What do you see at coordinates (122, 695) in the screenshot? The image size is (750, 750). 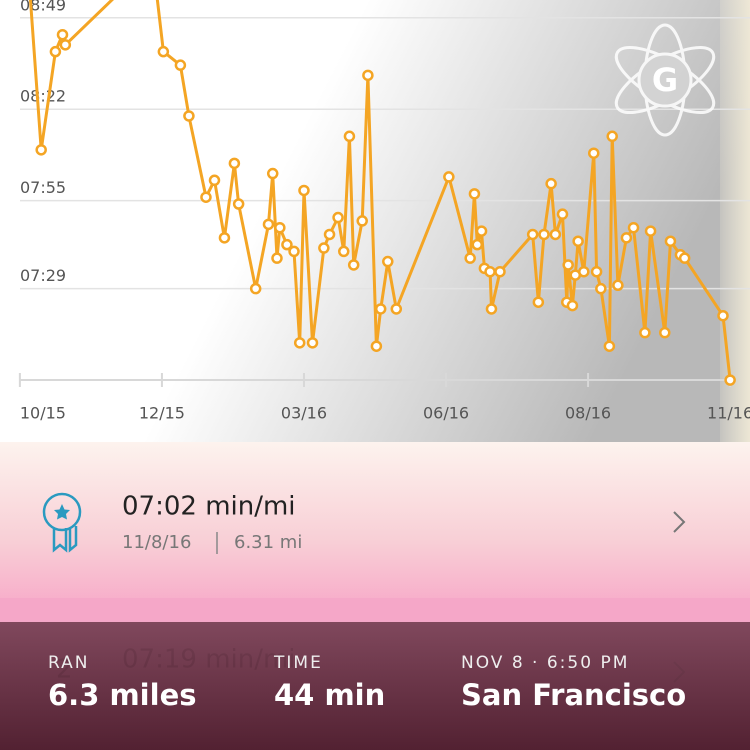 I see `summary-value: 6.3 miles` at bounding box center [122, 695].